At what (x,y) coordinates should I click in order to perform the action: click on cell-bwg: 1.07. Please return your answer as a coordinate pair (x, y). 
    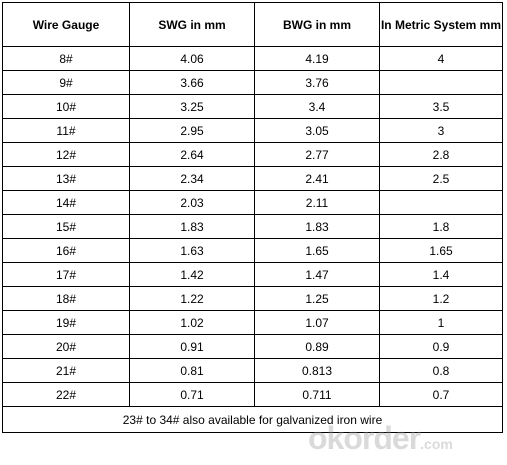
    Looking at the image, I should click on (317, 322).